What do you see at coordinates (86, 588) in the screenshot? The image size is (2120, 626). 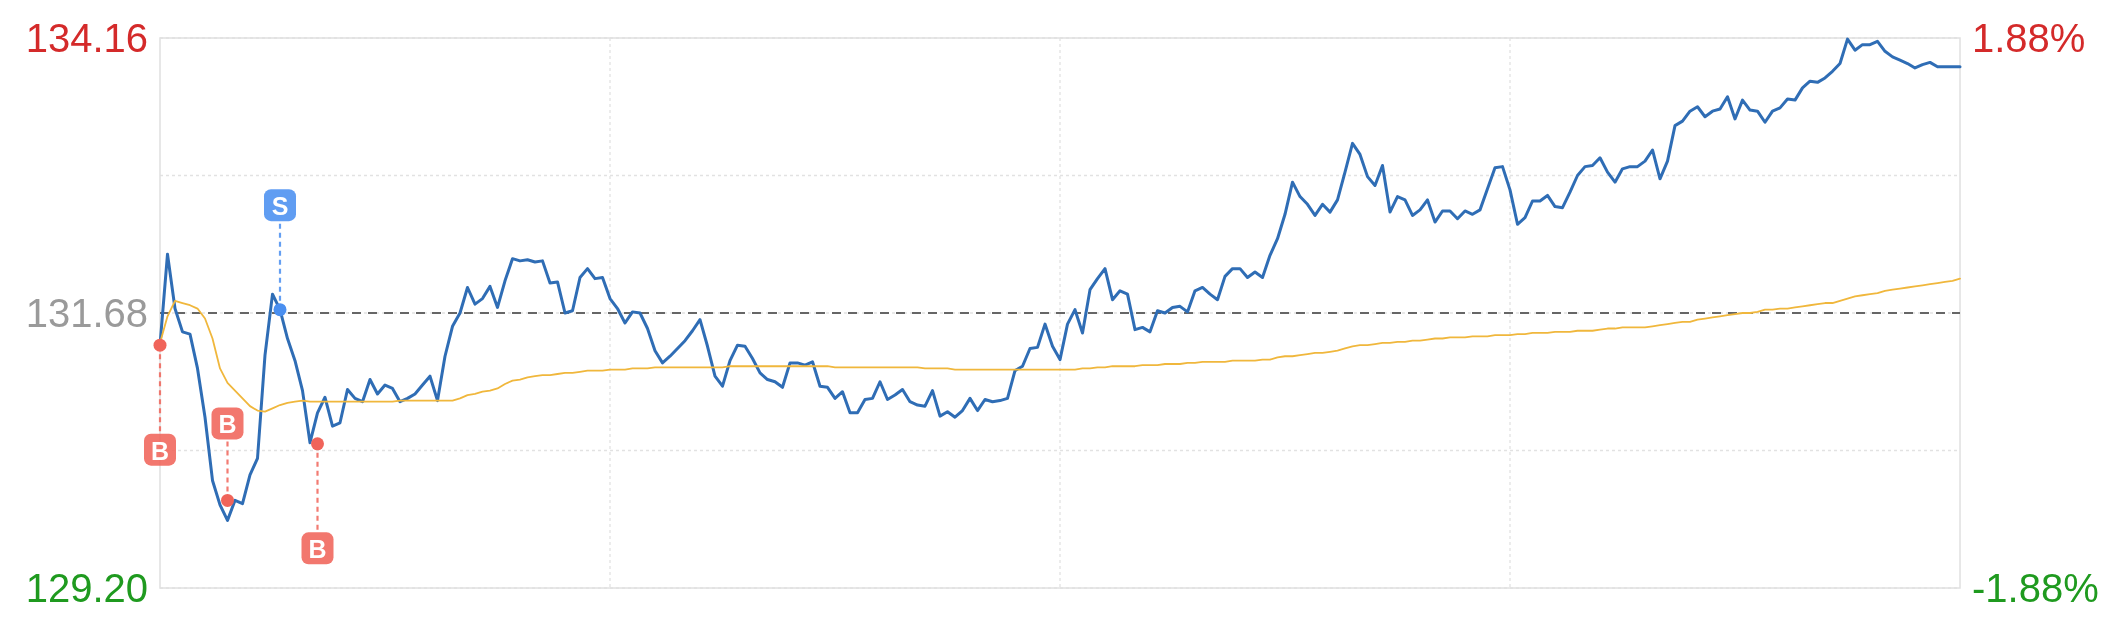 I see `y-tick-label: 129.20` at bounding box center [86, 588].